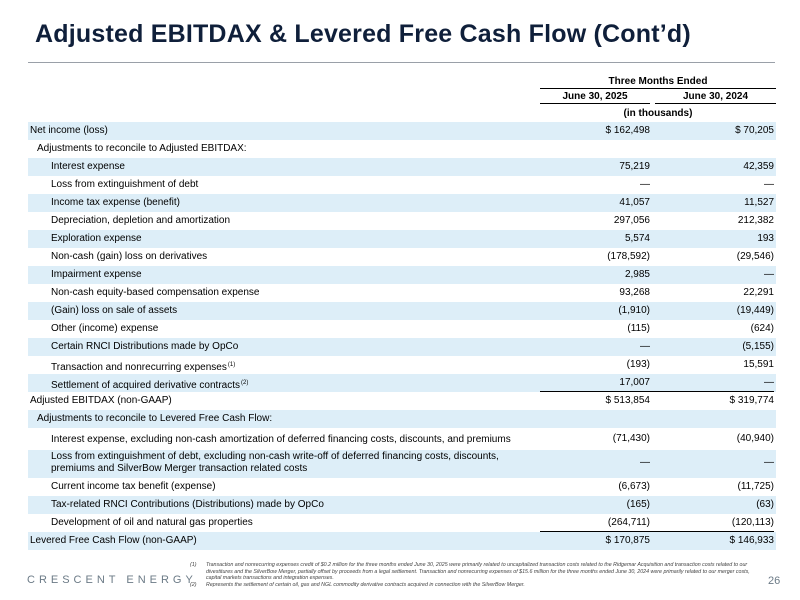 Image resolution: width=800 pixels, height=600 pixels. Describe the element at coordinates (125, 184) in the screenshot. I see `row-label: Loss from extinguishment of debt` at that location.